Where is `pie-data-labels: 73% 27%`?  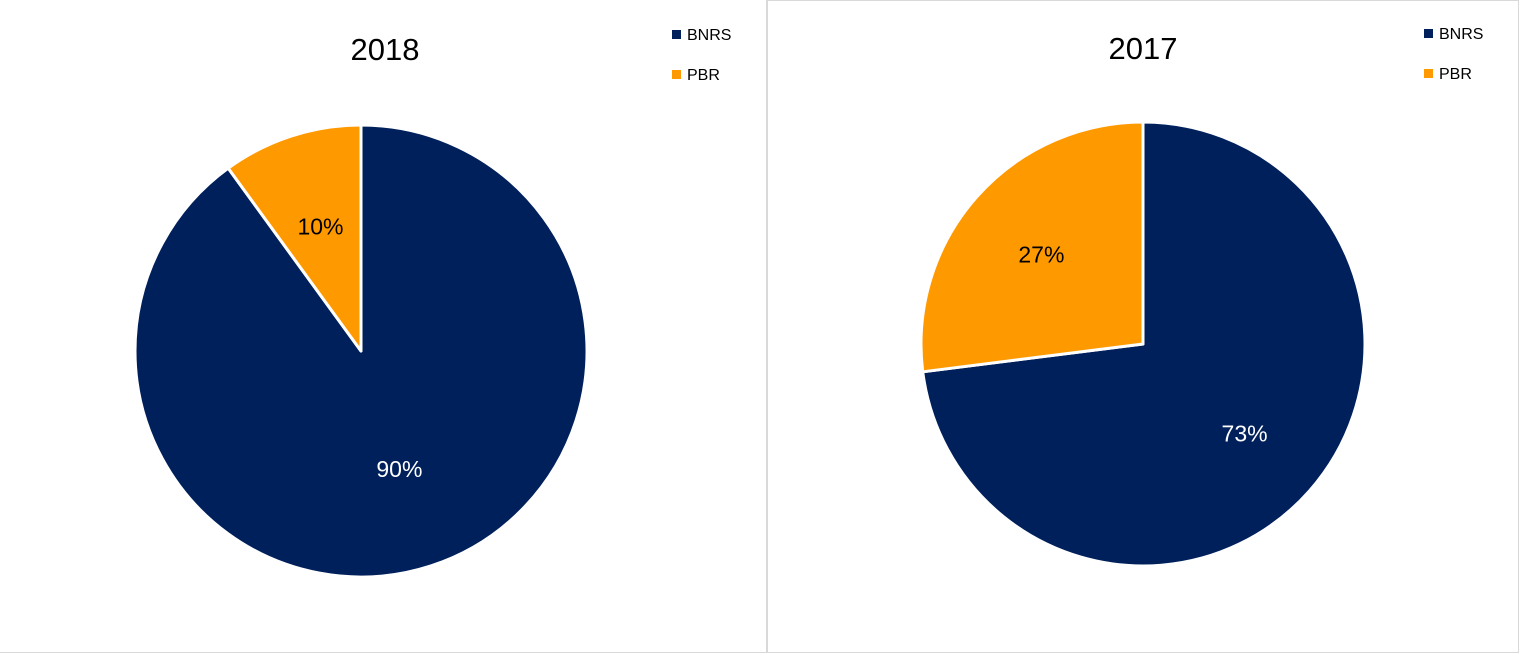 pie-data-labels: 73% 27% is located at coordinates (1142, 343).